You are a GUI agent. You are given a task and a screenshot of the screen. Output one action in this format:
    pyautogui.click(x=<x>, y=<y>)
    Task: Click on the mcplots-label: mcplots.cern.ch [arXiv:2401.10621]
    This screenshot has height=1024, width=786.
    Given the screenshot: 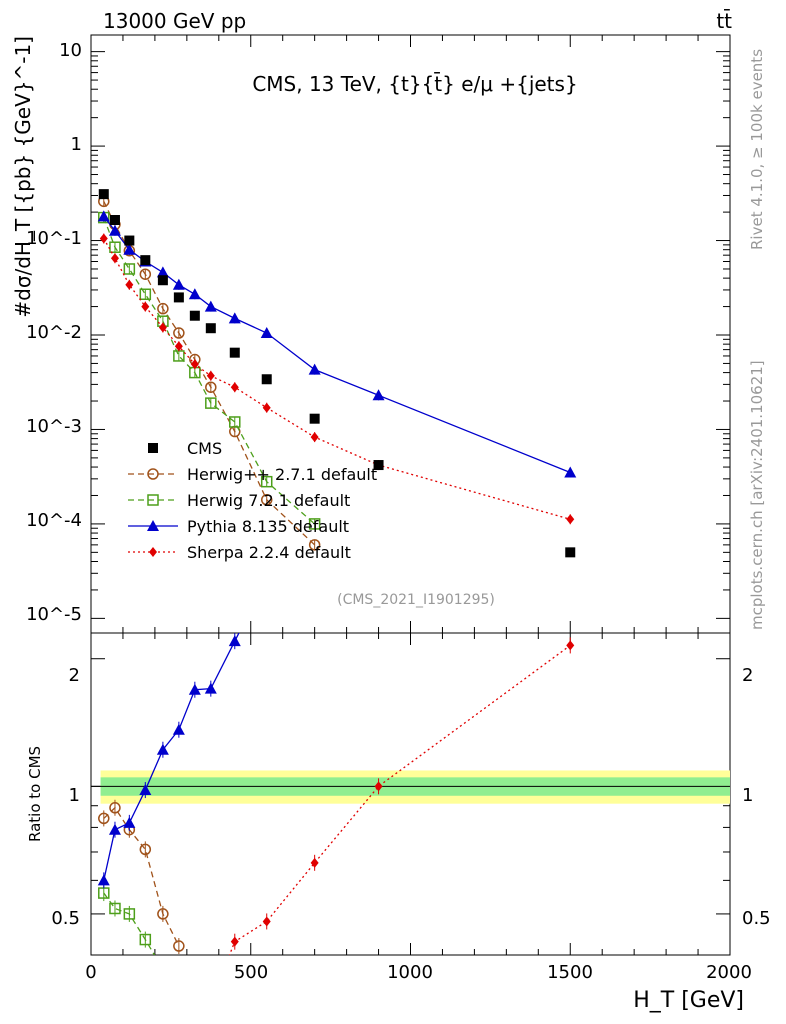 What is the action you would take?
    pyautogui.click(x=757, y=495)
    